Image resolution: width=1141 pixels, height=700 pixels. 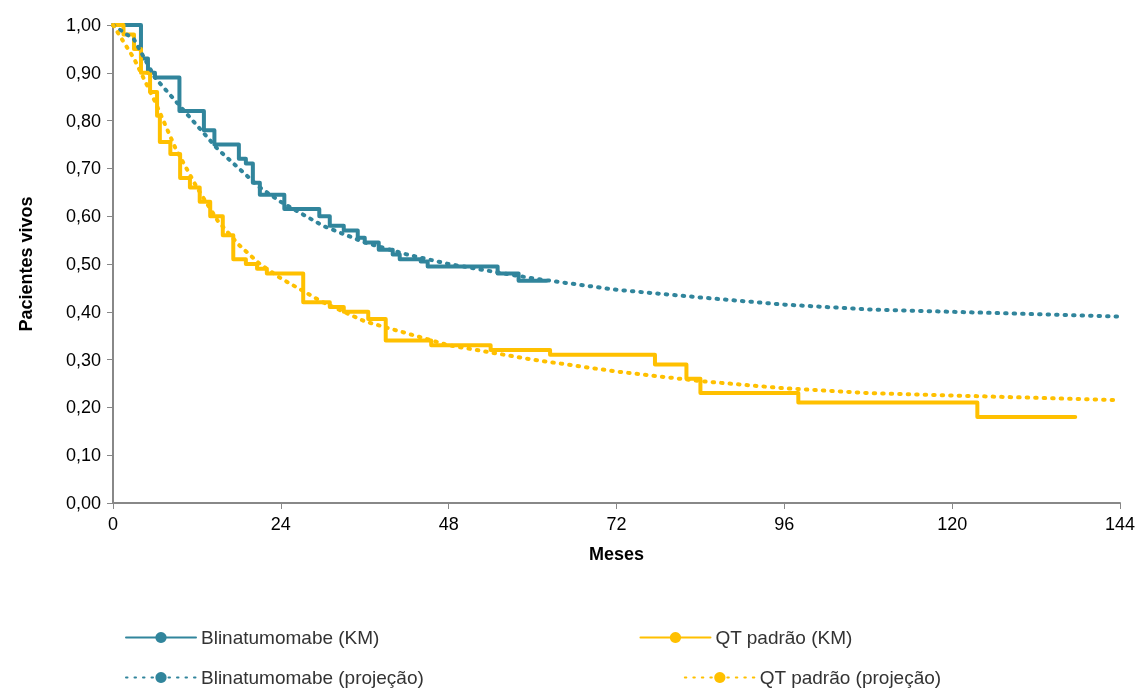 What do you see at coordinates (784, 524) in the screenshot?
I see `x-tick-label: 96` at bounding box center [784, 524].